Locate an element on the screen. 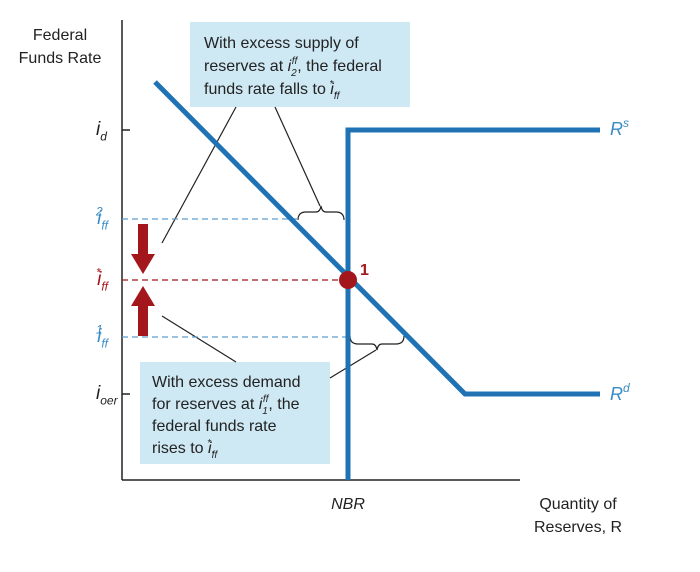 Image resolution: width=700 pixels, height=572 pixels. callout-text: federal funds rate is located at coordinates (214, 426).